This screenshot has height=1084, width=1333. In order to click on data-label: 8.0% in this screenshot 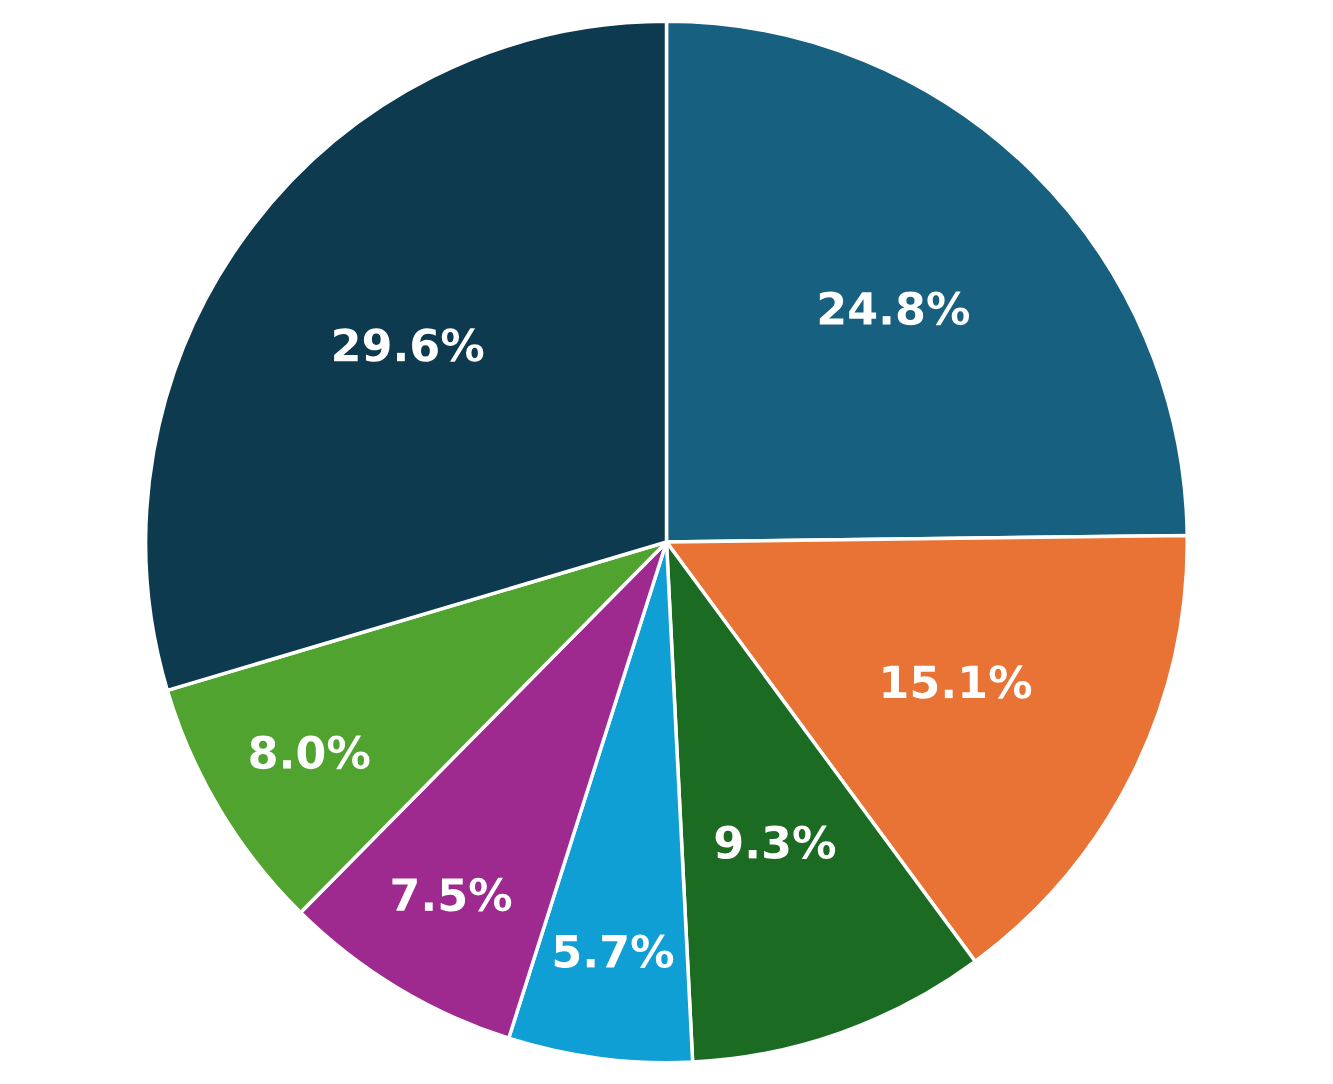, I will do `click(310, 752)`.